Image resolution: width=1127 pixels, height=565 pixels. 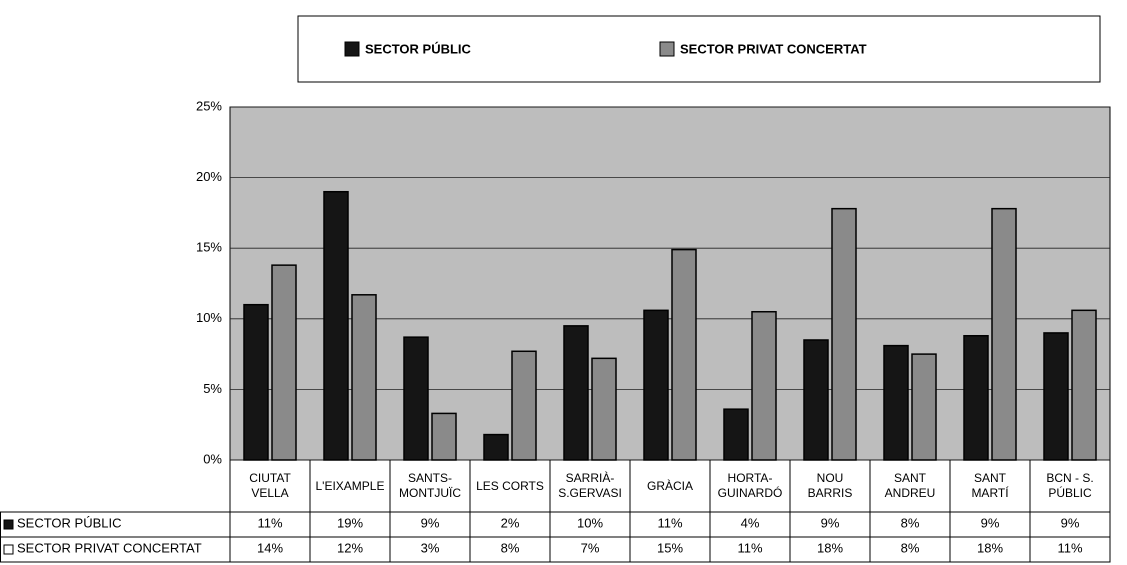 I want to click on y-tick-label: 5%, so click(x=212, y=388).